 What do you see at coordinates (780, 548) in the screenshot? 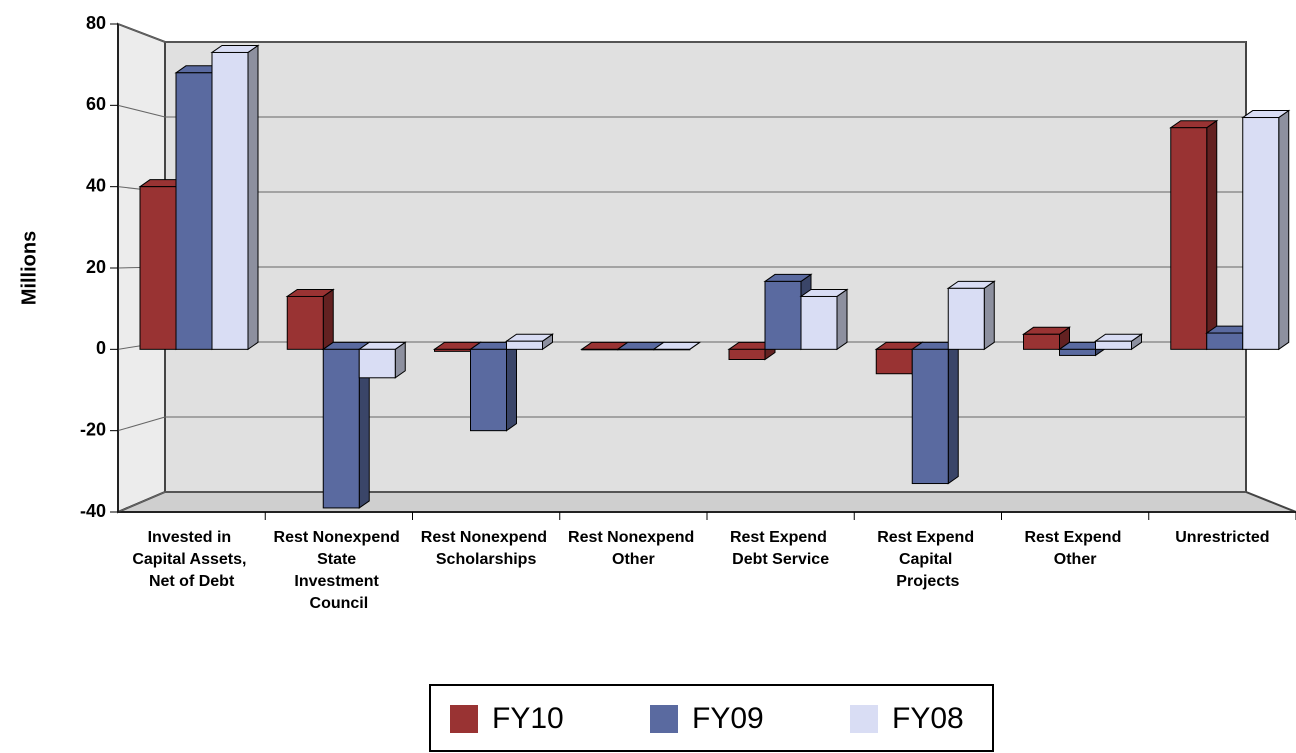
I see `x-tick-label: Rest Expend Debt Service` at bounding box center [780, 548].